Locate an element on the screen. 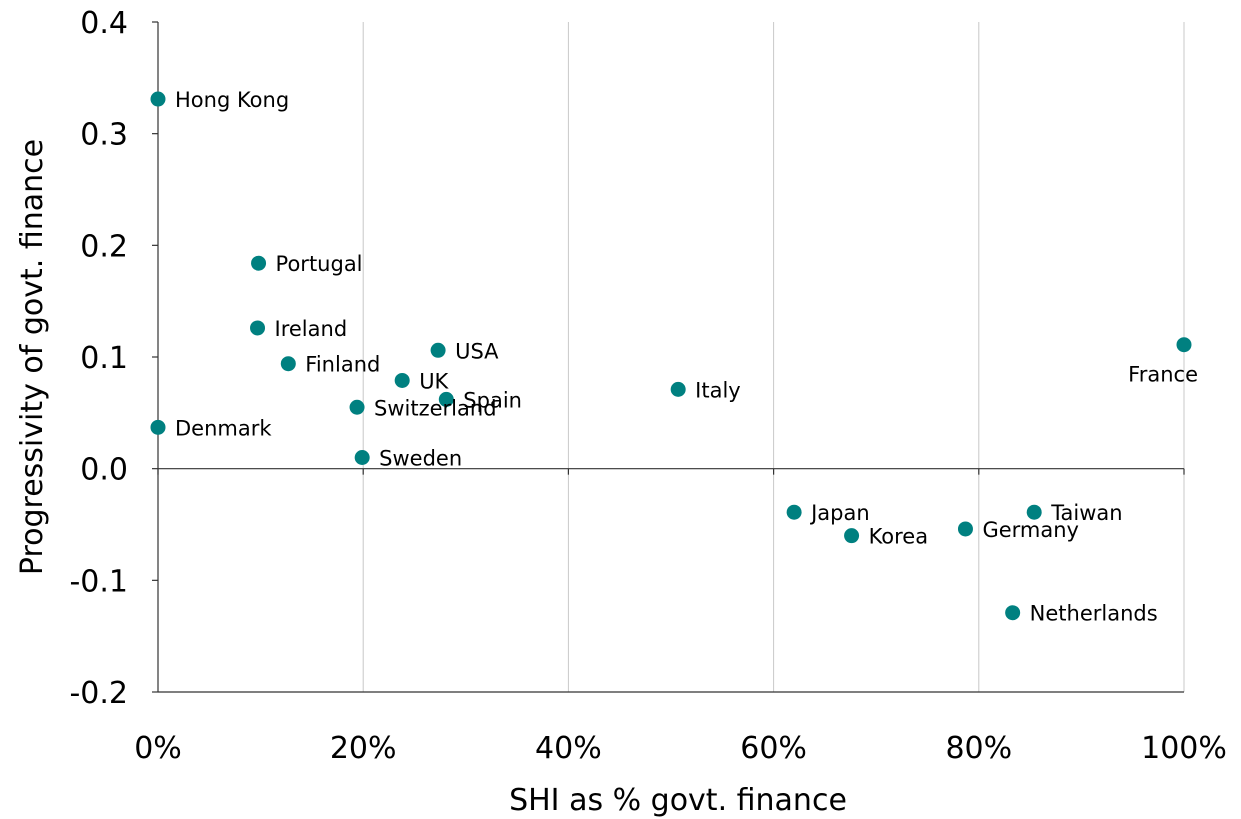 Image resolution: width=1241 pixels, height=819 pixels. y-tick-label: 0.0 is located at coordinates (104, 470).